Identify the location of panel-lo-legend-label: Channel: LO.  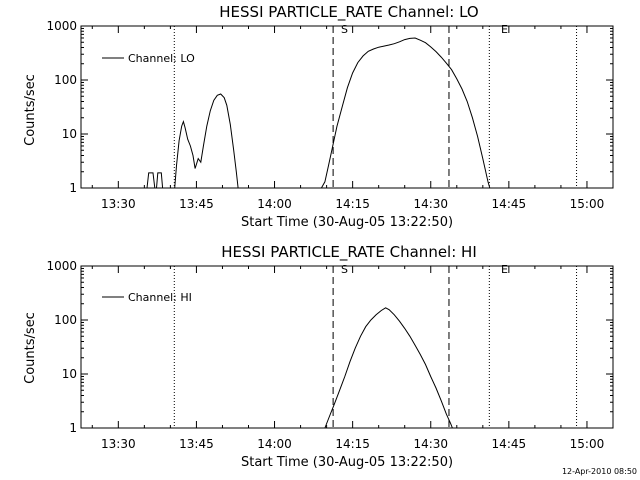
(161, 58).